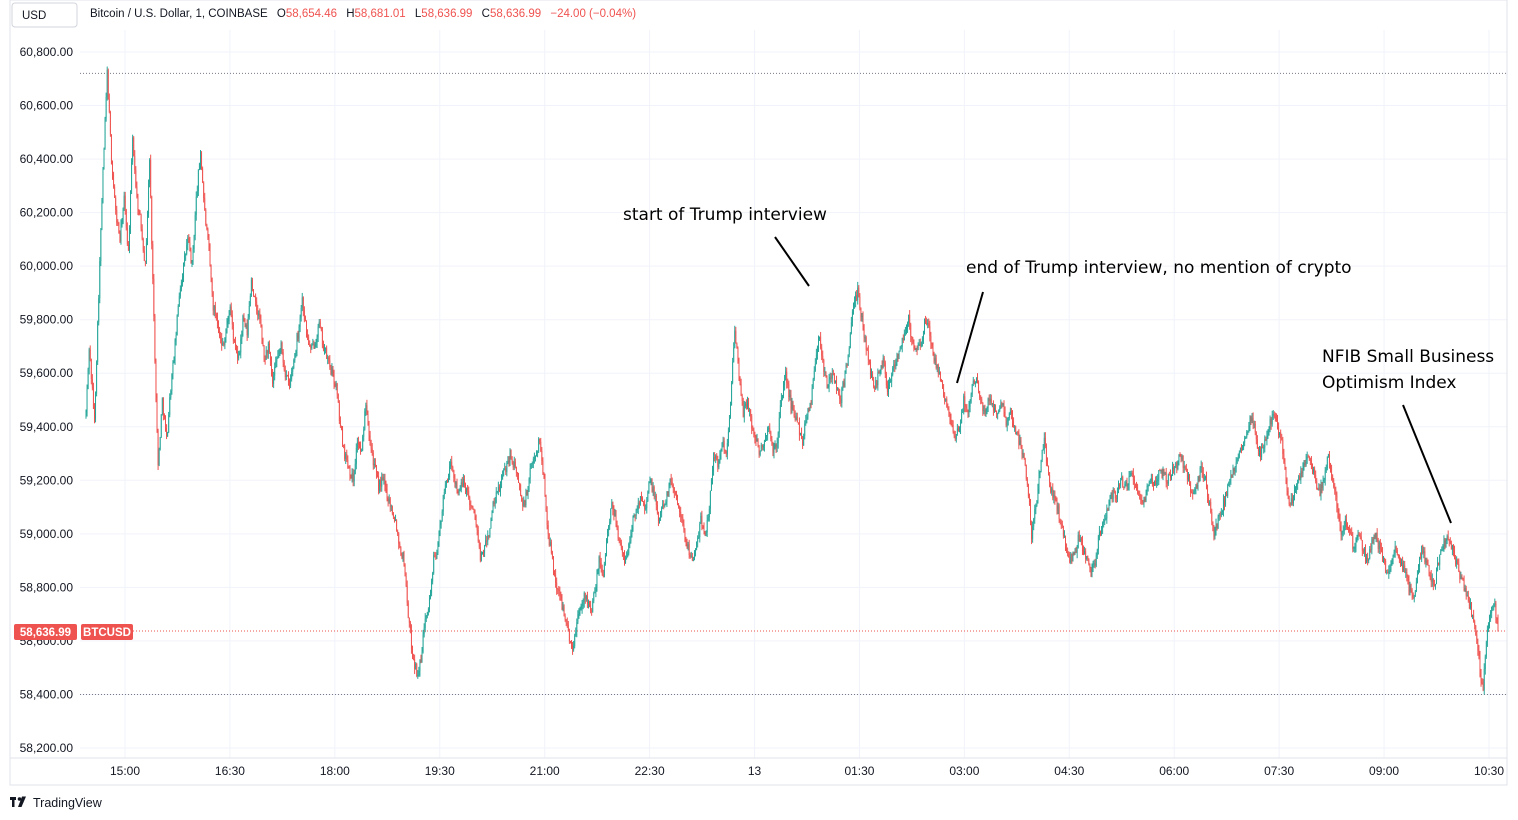  I want to click on symbol-title: Bitcoin / U.S. Dollar, 1, COINBASE, so click(179, 14).